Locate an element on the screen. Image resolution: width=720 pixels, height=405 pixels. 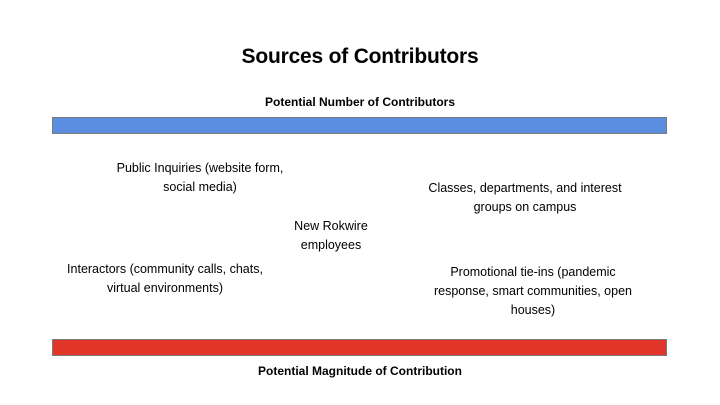
slide-title: Sources of Contributors is located at coordinates (360, 56).